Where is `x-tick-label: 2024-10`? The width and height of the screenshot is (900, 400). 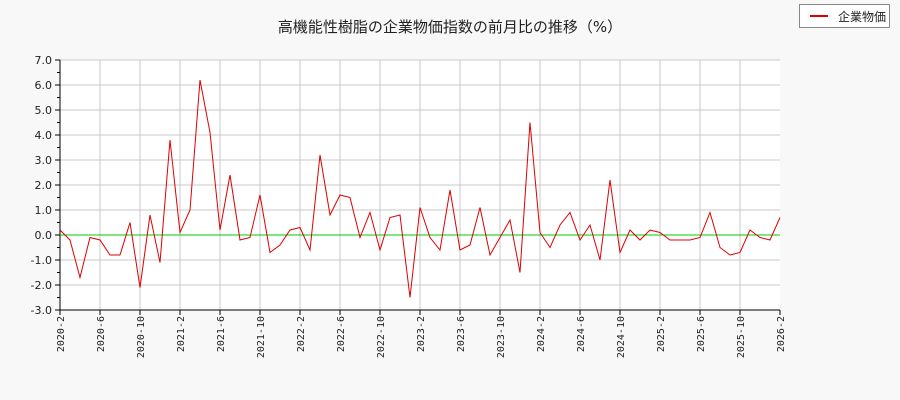
x-tick-label: 2024-10 is located at coordinates (621, 337).